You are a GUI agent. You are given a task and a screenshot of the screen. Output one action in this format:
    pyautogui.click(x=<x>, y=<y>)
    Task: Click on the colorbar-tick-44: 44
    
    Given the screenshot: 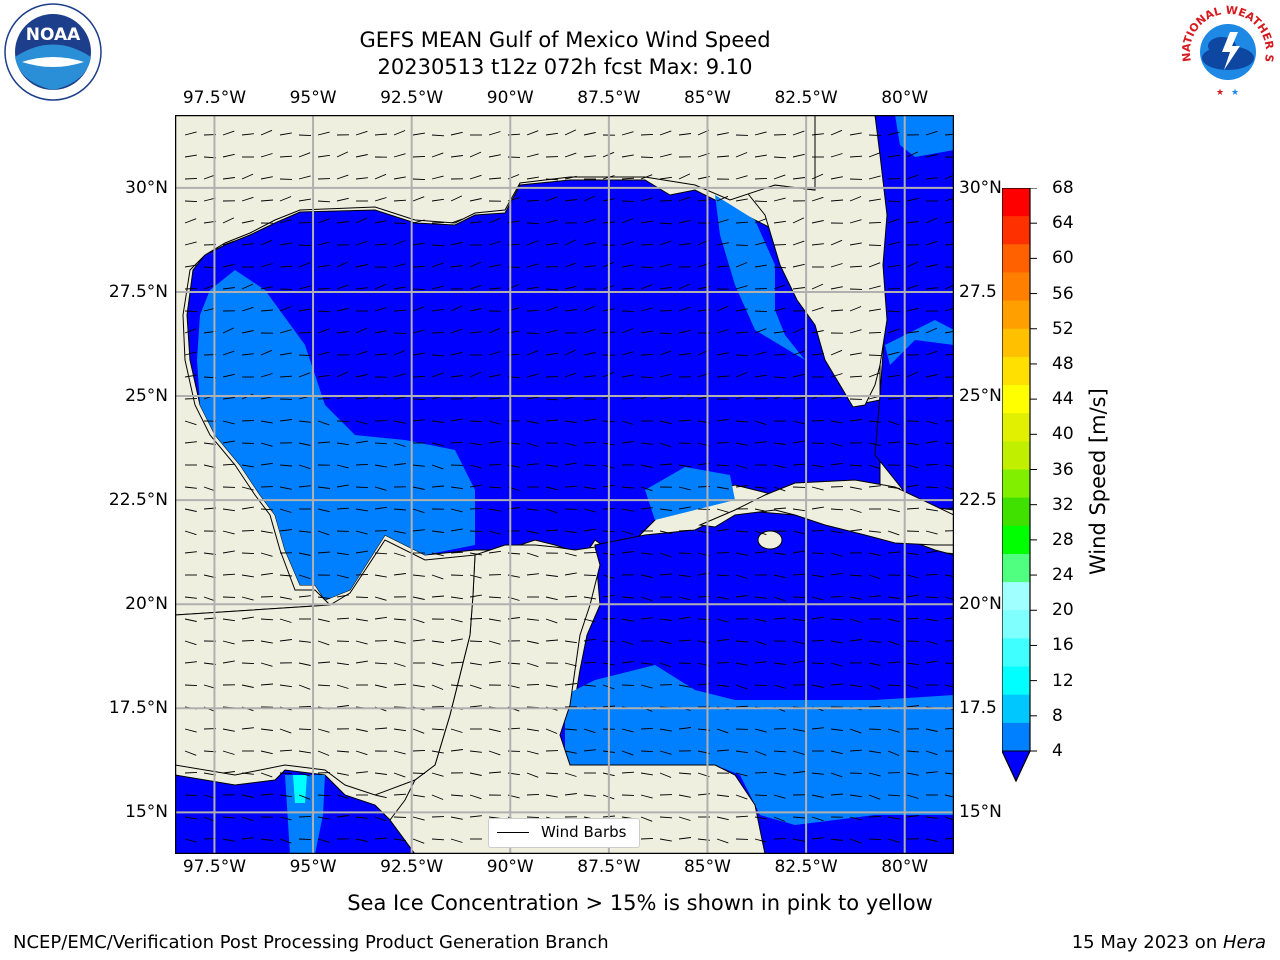 What is the action you would take?
    pyautogui.click(x=1063, y=399)
    